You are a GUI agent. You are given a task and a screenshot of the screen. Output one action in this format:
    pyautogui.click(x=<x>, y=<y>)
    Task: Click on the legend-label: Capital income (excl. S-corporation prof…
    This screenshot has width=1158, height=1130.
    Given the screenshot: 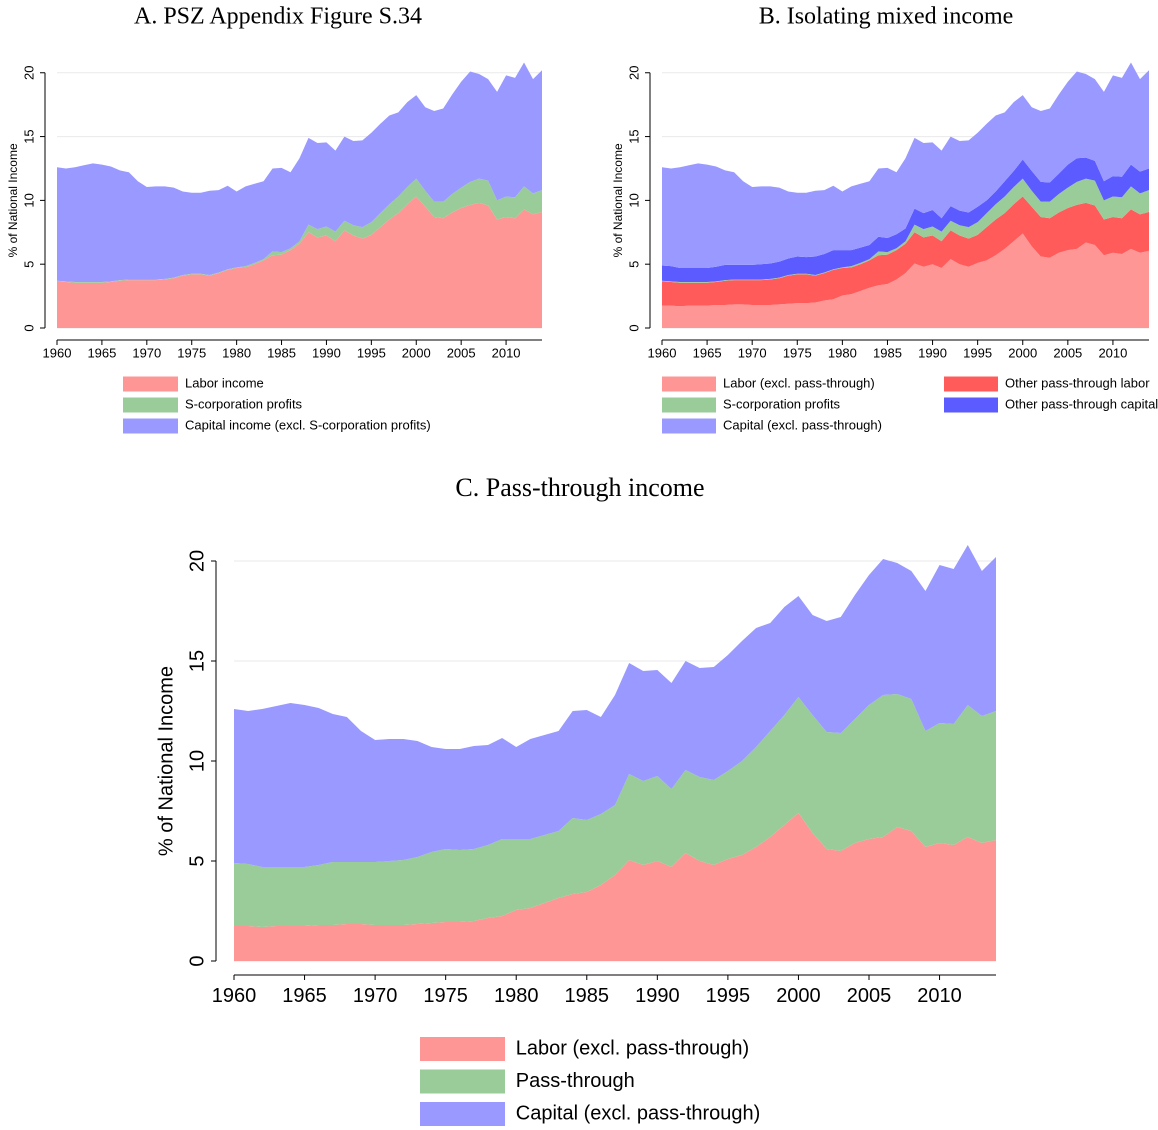 What is the action you would take?
    pyautogui.click(x=308, y=424)
    